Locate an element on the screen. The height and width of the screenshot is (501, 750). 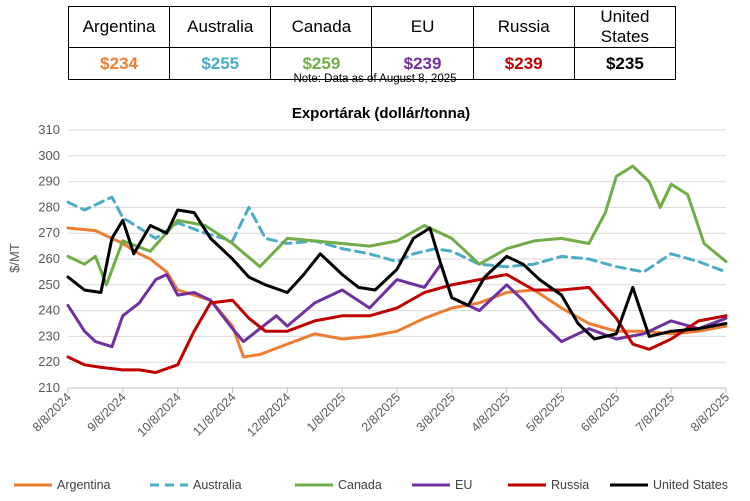
y-axis-label: $/MT is located at coordinates (14, 258).